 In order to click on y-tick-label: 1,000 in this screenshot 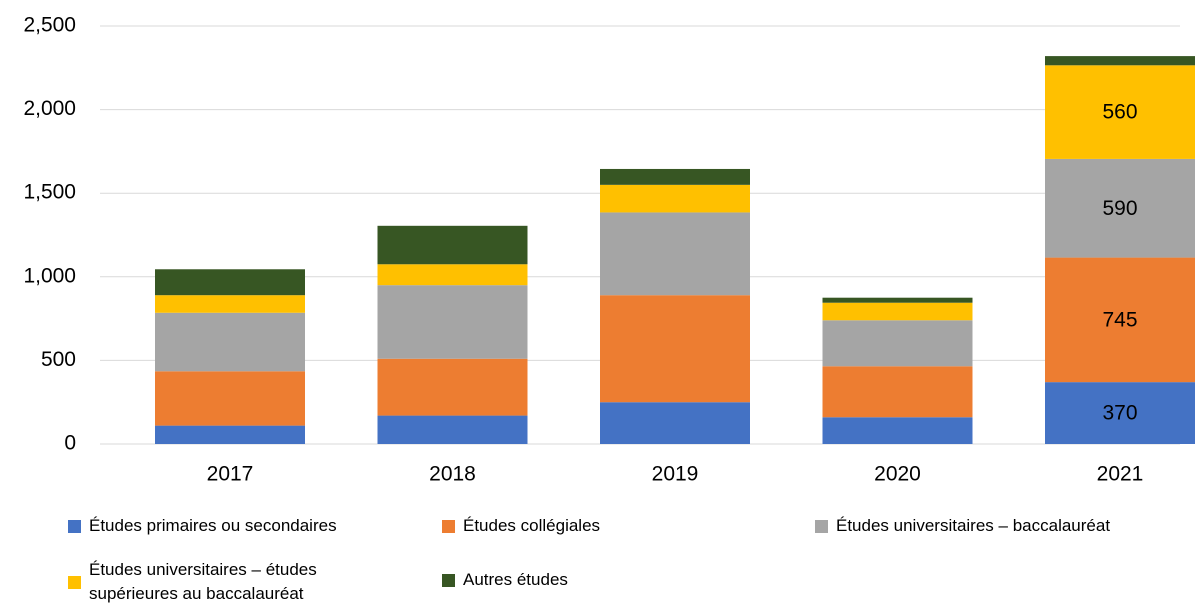, I will do `click(49, 275)`.